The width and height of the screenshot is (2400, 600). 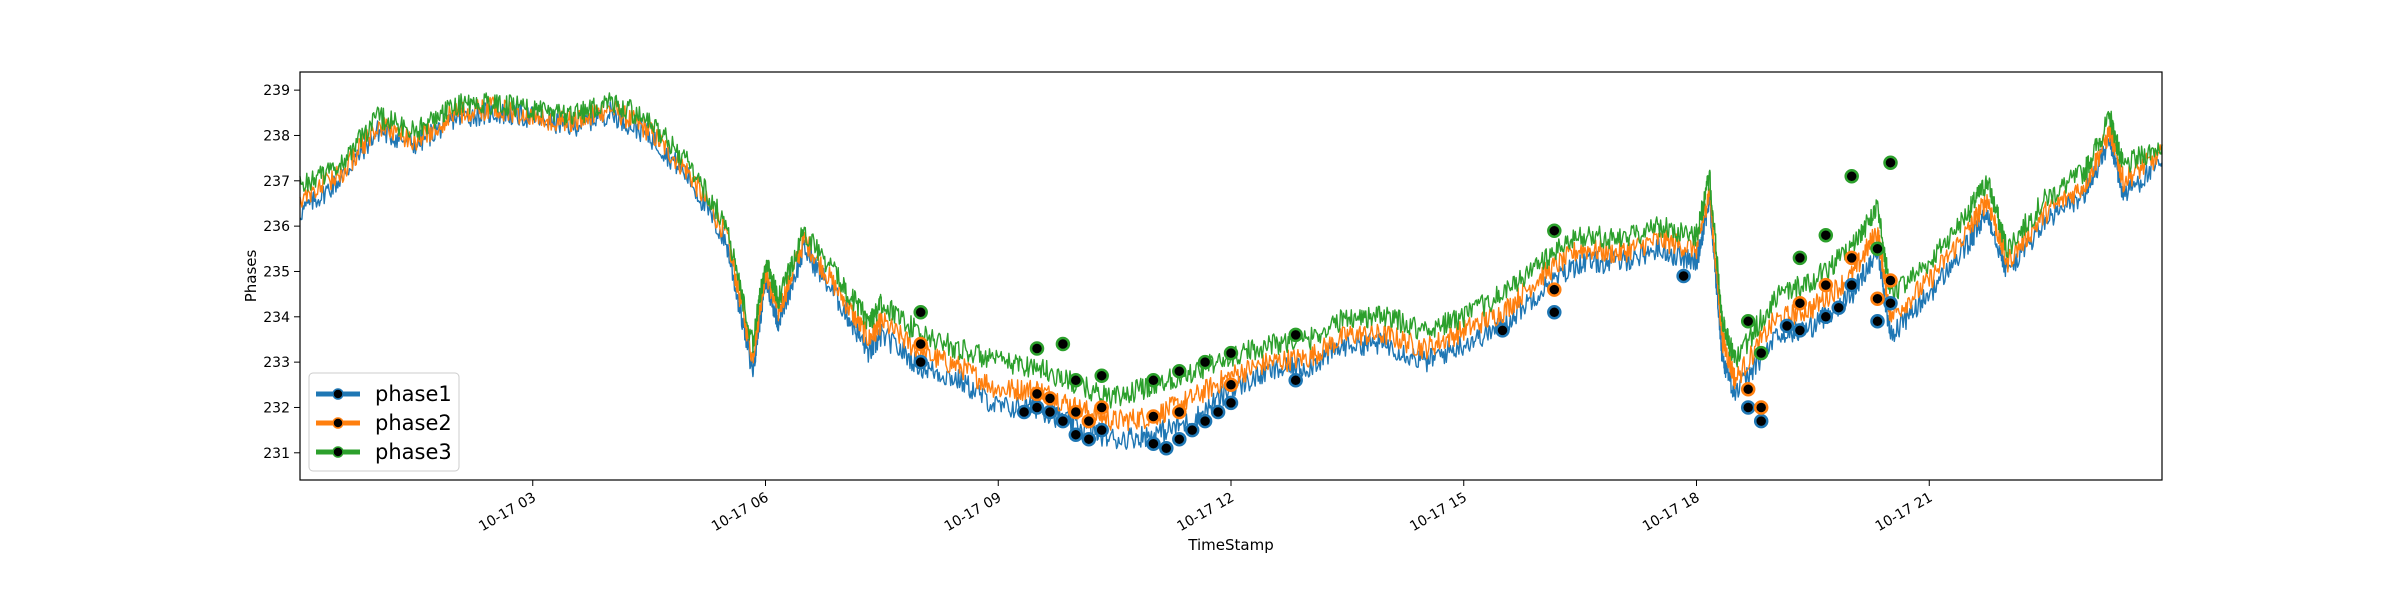 I want to click on y-axis: 231 232 233 234 235 236 237 238 239, so click(x=281, y=272).